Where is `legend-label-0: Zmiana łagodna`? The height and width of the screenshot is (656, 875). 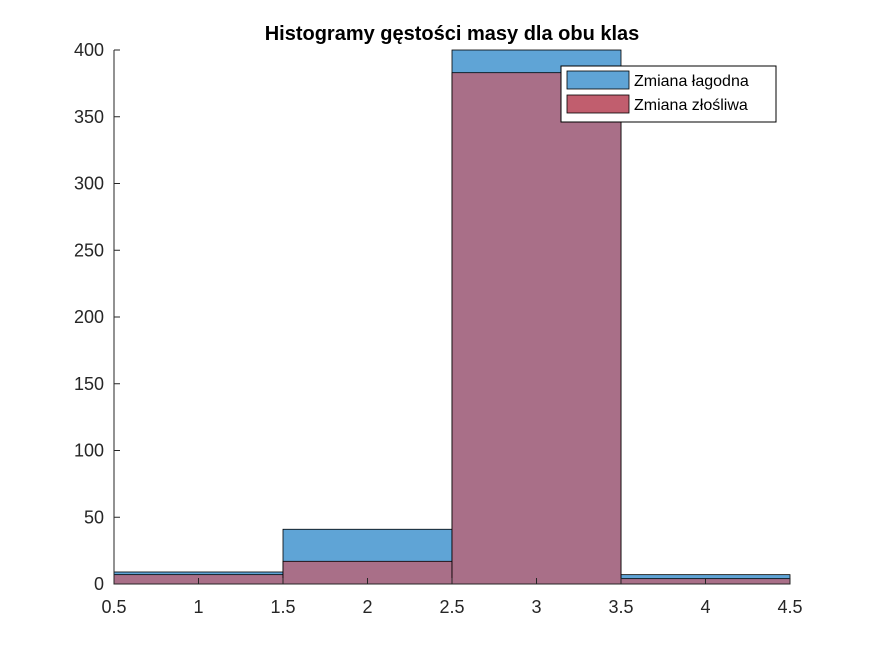
legend-label-0: Zmiana łagodna is located at coordinates (691, 81).